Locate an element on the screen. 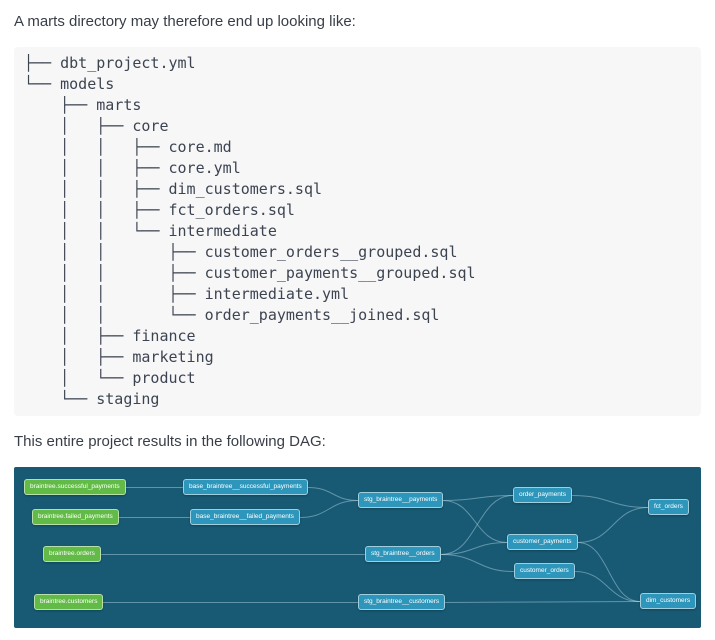  dag-node-stg-braintree-customers: stg_braintree__customers is located at coordinates (402, 601).